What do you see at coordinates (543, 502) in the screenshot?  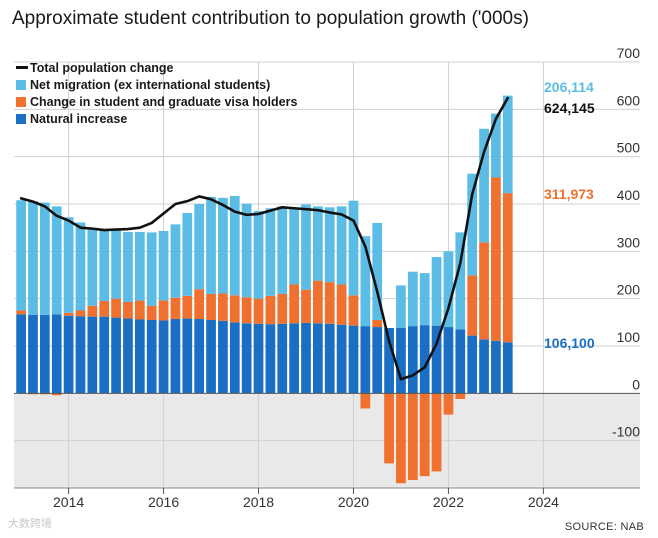 I see `x-tick-label: 2024` at bounding box center [543, 502].